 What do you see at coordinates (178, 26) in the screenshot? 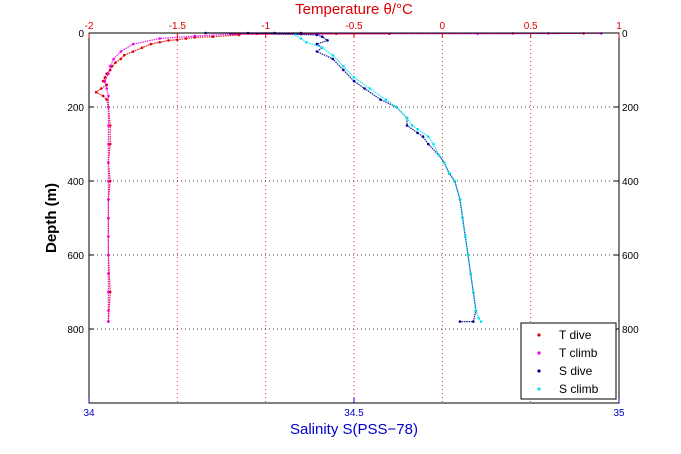
I see `top-tick-label: -1.5` at bounding box center [178, 26].